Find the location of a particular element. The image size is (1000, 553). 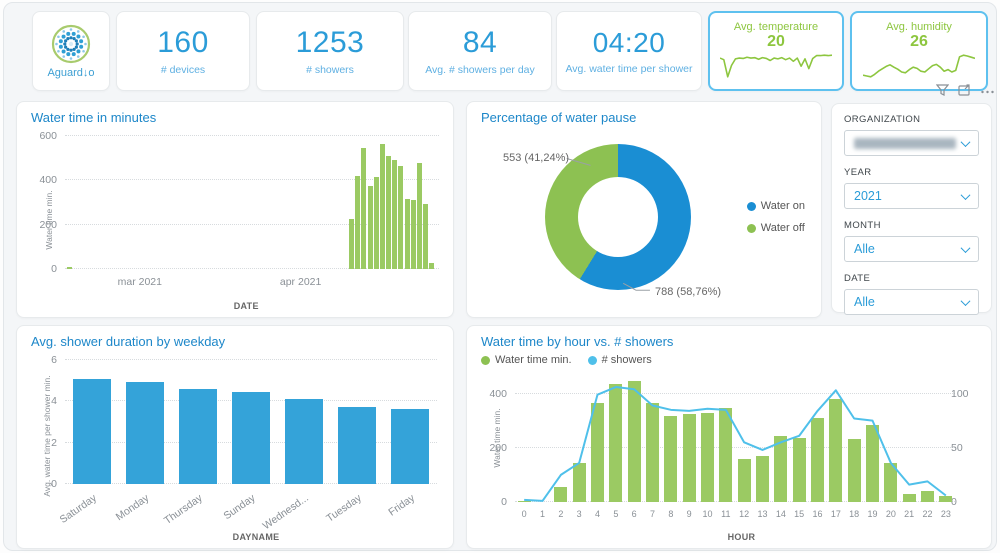

legend-item-water-on: Water on is located at coordinates (775, 206).